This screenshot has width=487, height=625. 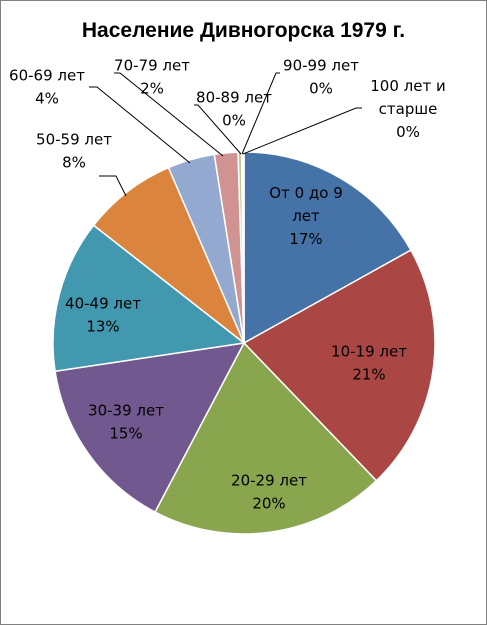 I want to click on slice-label-1: От 0 до 9 лет 17%, so click(x=305, y=216).